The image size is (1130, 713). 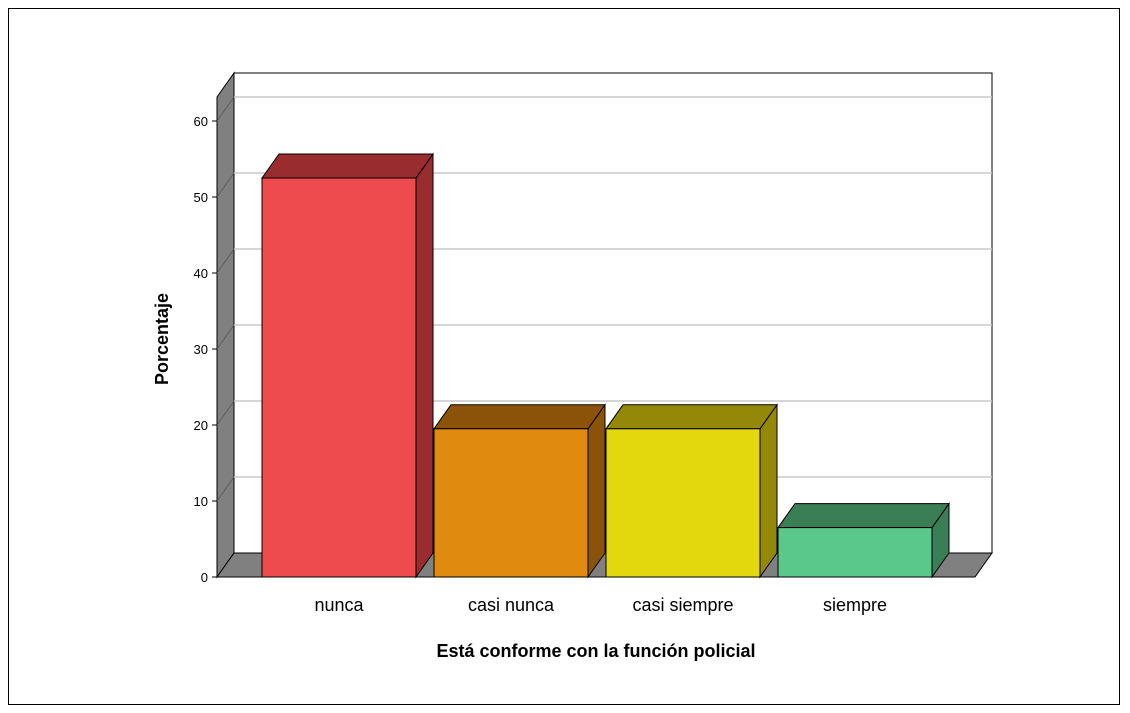 I want to click on x-axis-title: Está conforme con la función policial, so click(x=595, y=651).